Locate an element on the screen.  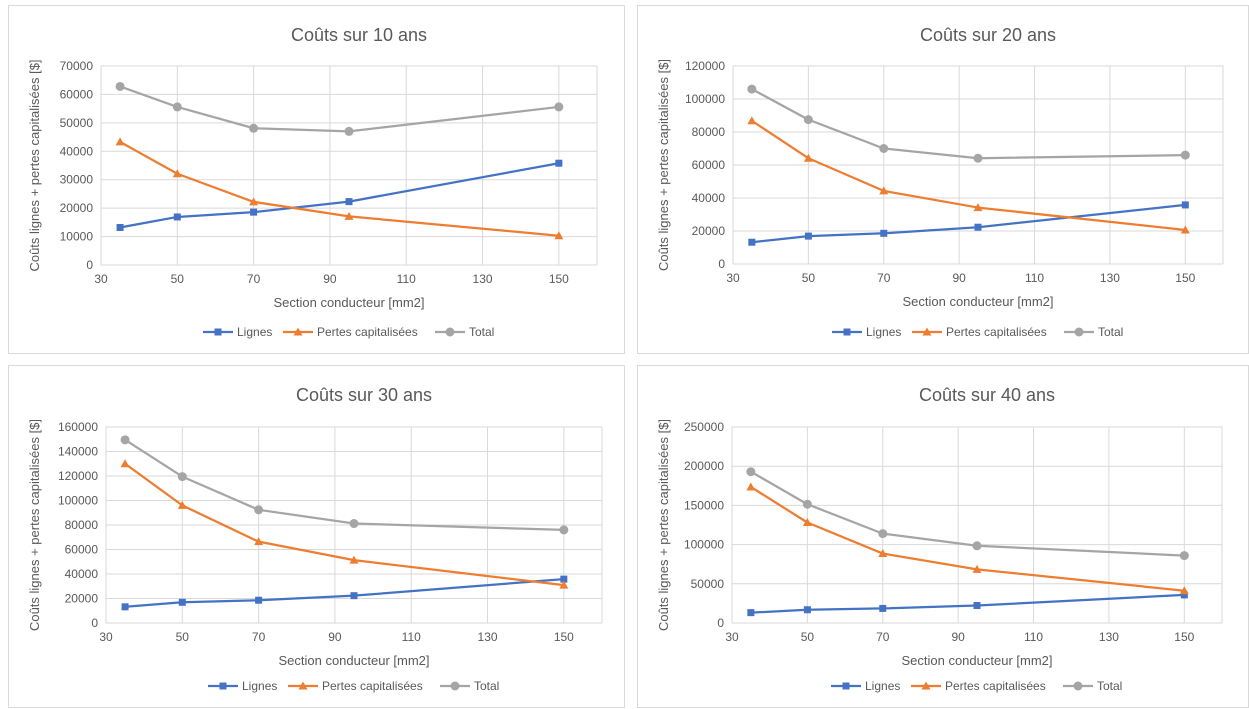
legend-label-pertes: Pertes capitalisées is located at coordinates (367, 332).